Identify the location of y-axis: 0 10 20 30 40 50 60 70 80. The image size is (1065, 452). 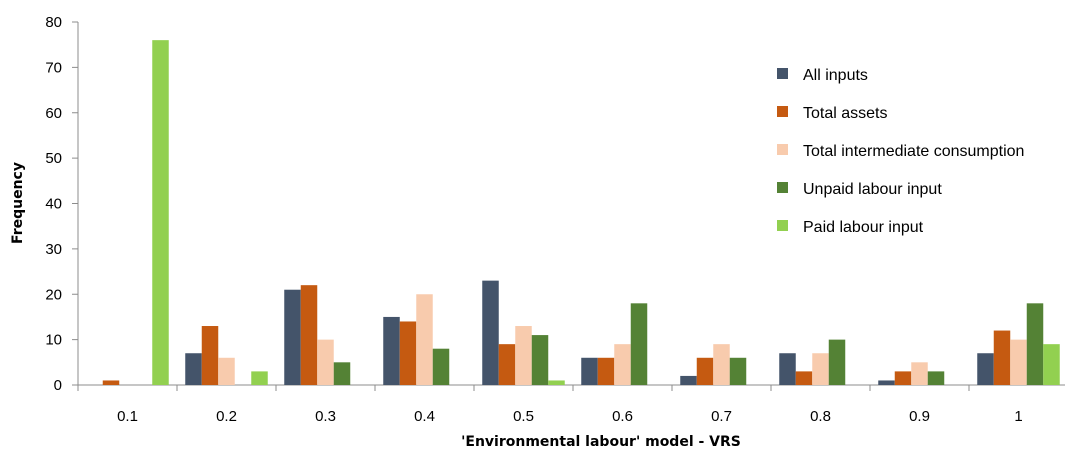
(62, 204).